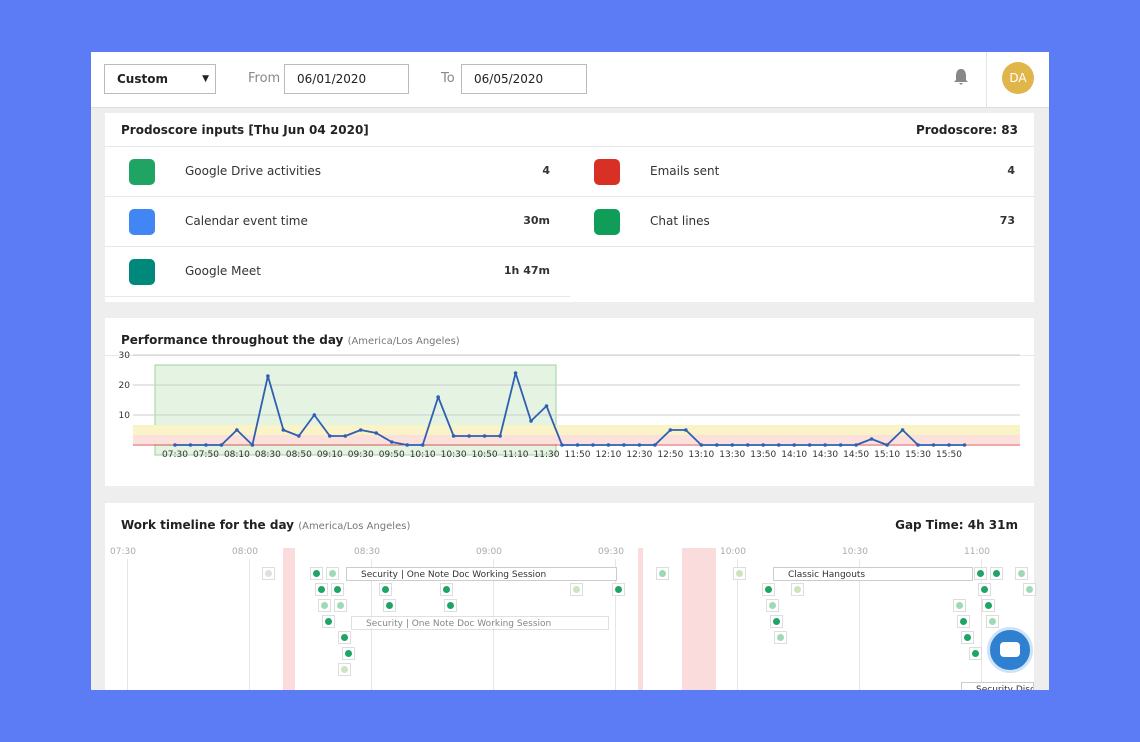 The height and width of the screenshot is (742, 1140). I want to click on timeline-event: Security Discu, so click(997, 686).